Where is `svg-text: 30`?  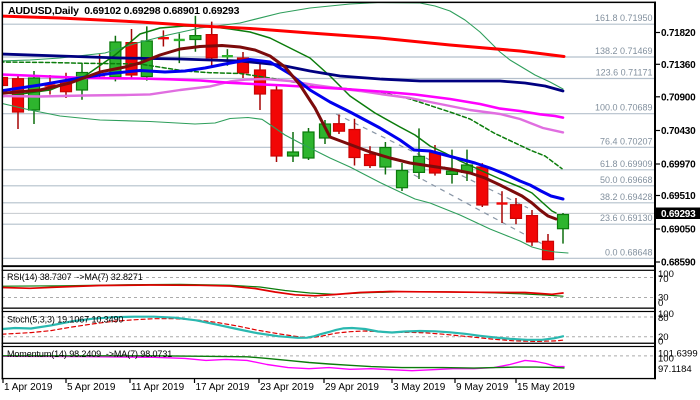
svg-text: 30 is located at coordinates (663, 297).